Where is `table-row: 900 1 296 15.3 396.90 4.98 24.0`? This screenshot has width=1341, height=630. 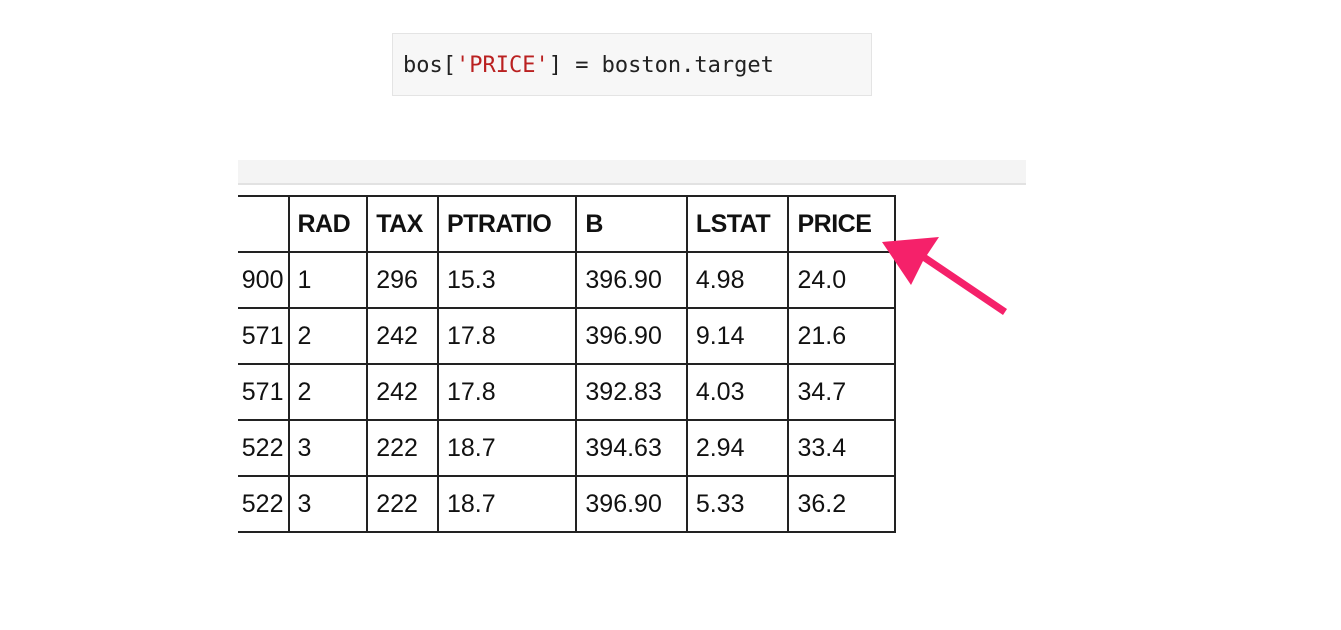
table-row: 900 1 296 15.3 396.90 4.98 24.0 is located at coordinates (567, 280).